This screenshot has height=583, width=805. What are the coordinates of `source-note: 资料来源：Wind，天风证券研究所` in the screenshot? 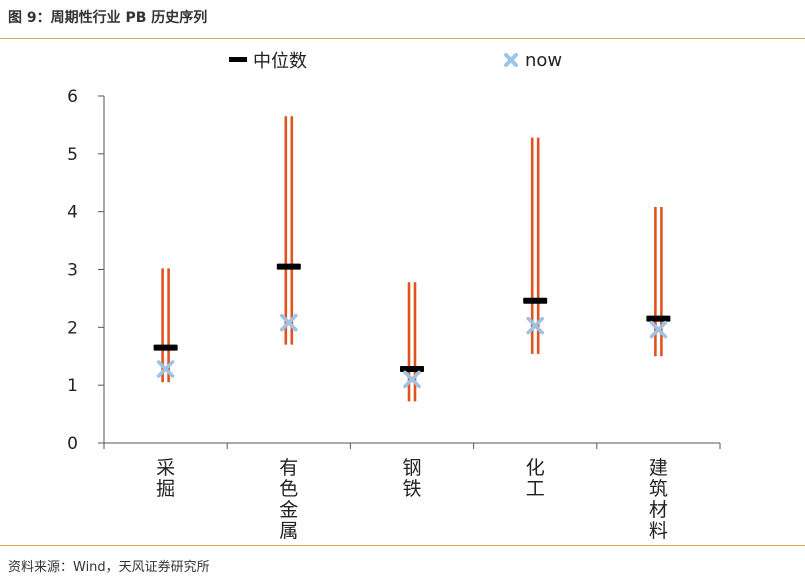 It's located at (109, 567).